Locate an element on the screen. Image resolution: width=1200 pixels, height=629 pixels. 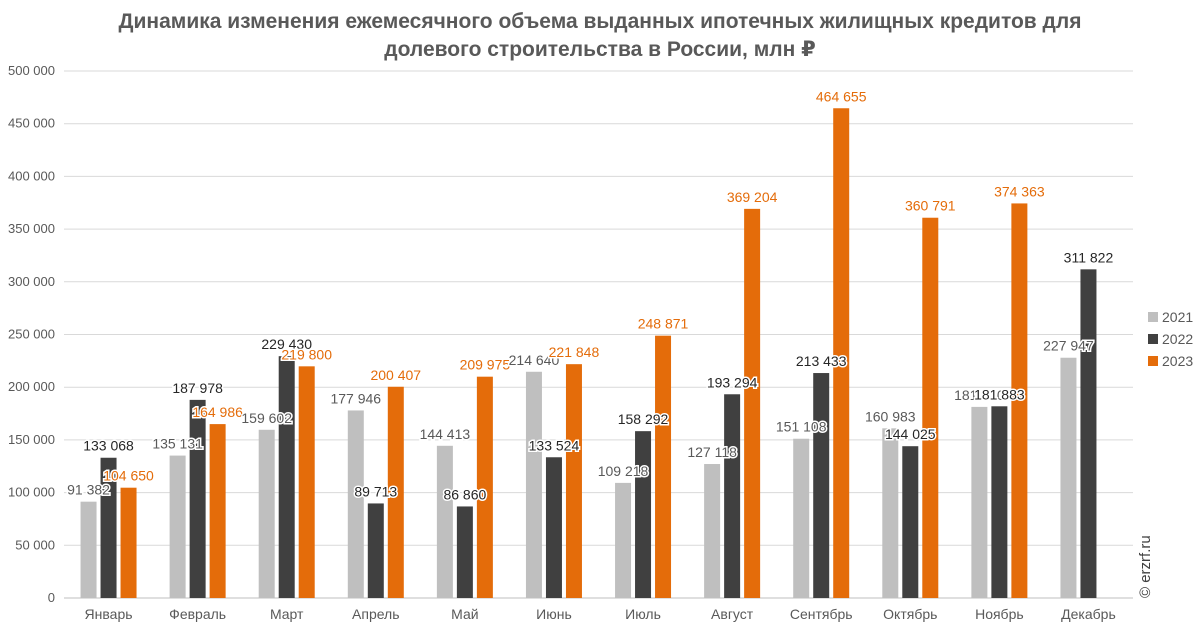
data-label-2022: 311 822 is located at coordinates (1089, 257).